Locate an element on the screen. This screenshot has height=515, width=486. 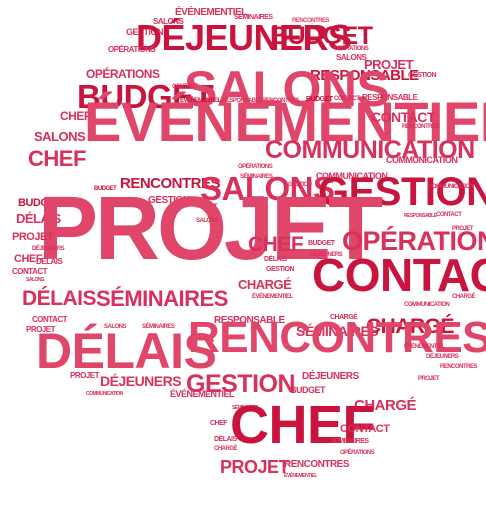
word-evenementiel-large: ÉVÉNEMENTIEL is located at coordinates (285, 121).